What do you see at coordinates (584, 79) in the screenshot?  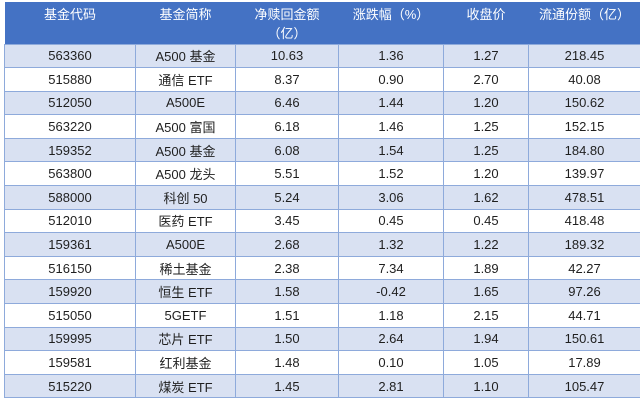 I see `table-cell: 40.08` at bounding box center [584, 79].